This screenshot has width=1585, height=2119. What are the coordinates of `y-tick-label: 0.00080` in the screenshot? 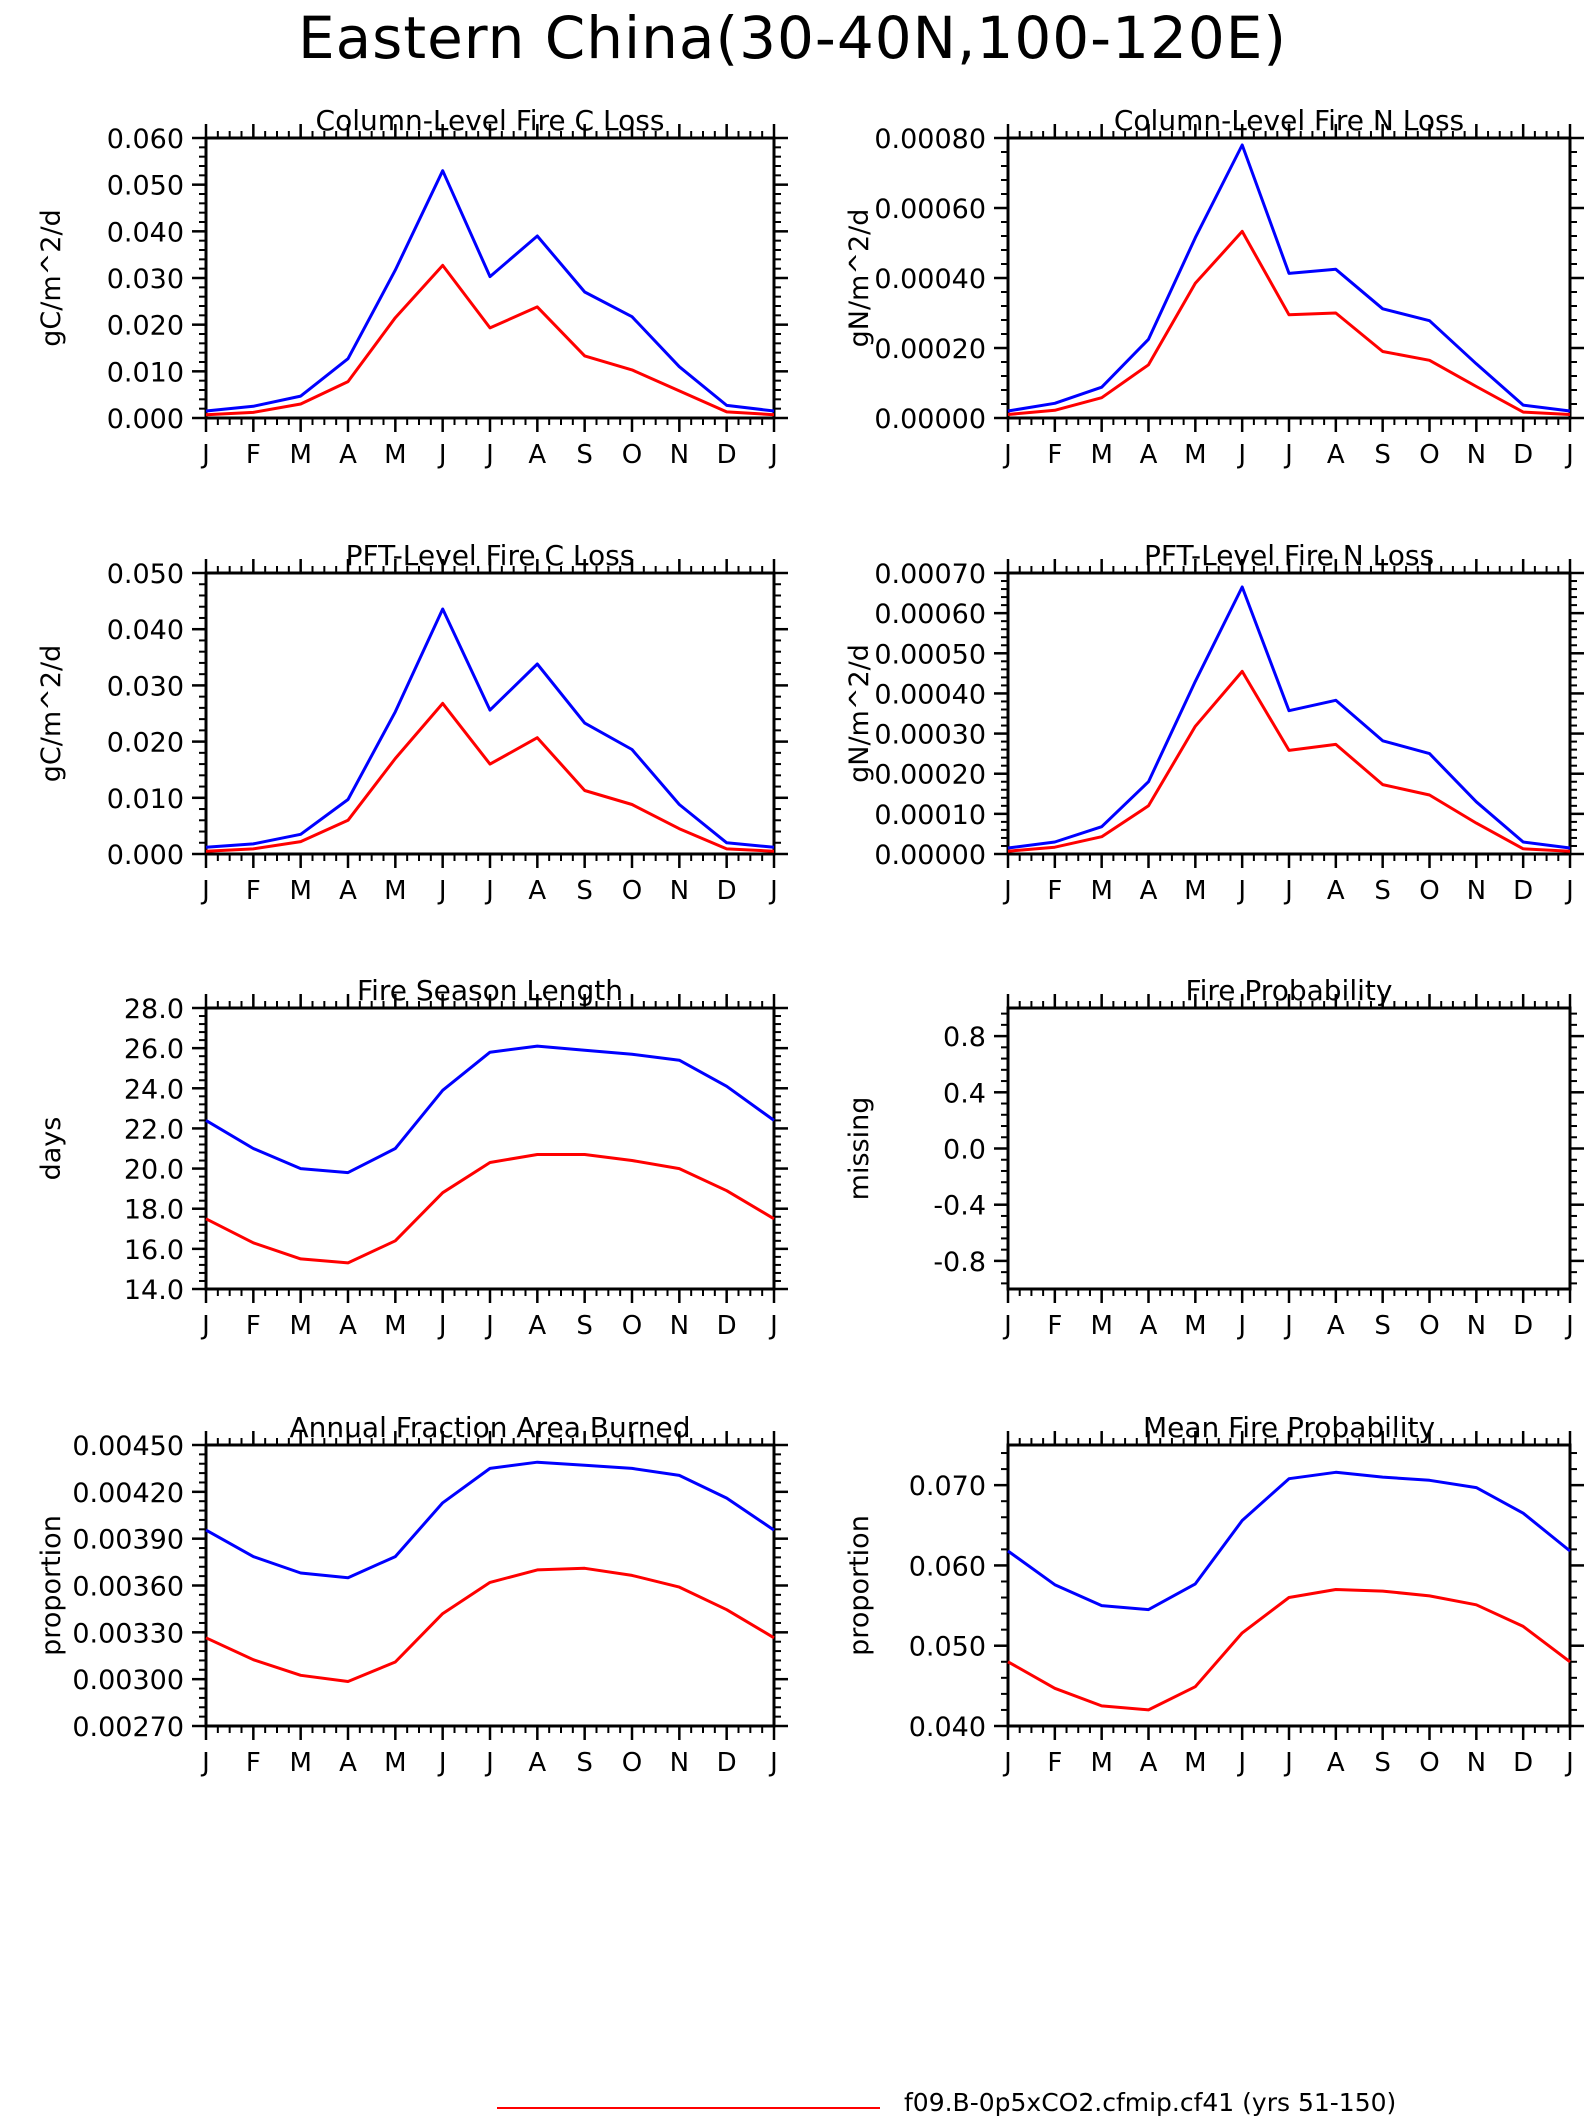 It's located at (930, 139).